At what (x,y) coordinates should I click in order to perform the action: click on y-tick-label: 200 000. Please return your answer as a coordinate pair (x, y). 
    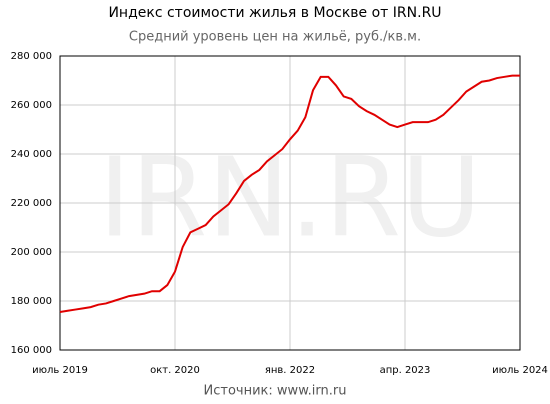
    Looking at the image, I should click on (31, 252).